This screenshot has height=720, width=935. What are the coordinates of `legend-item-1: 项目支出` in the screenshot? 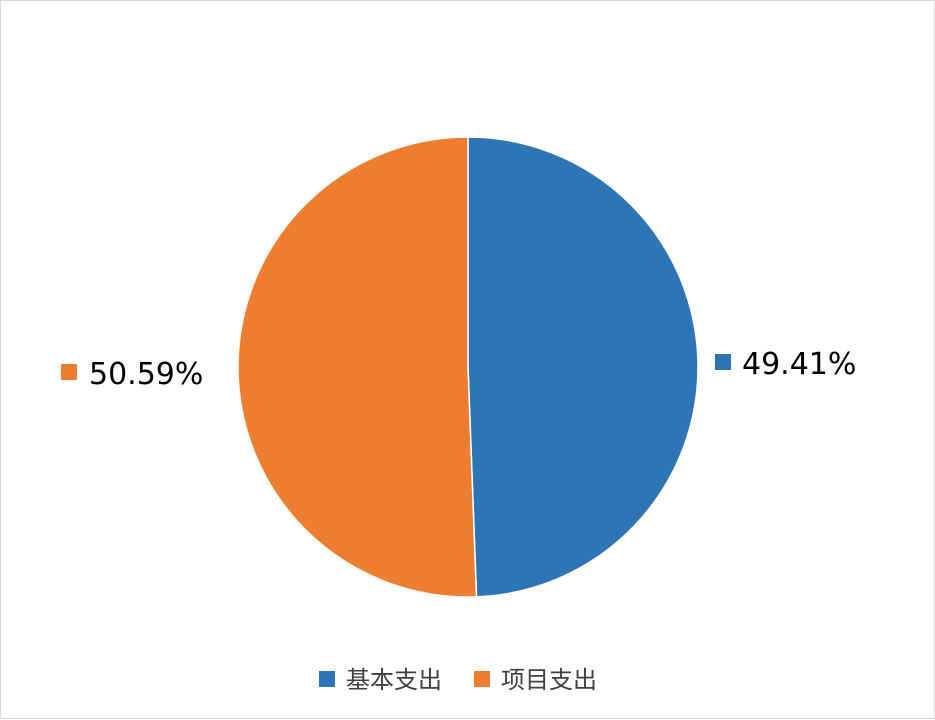 It's located at (535, 680).